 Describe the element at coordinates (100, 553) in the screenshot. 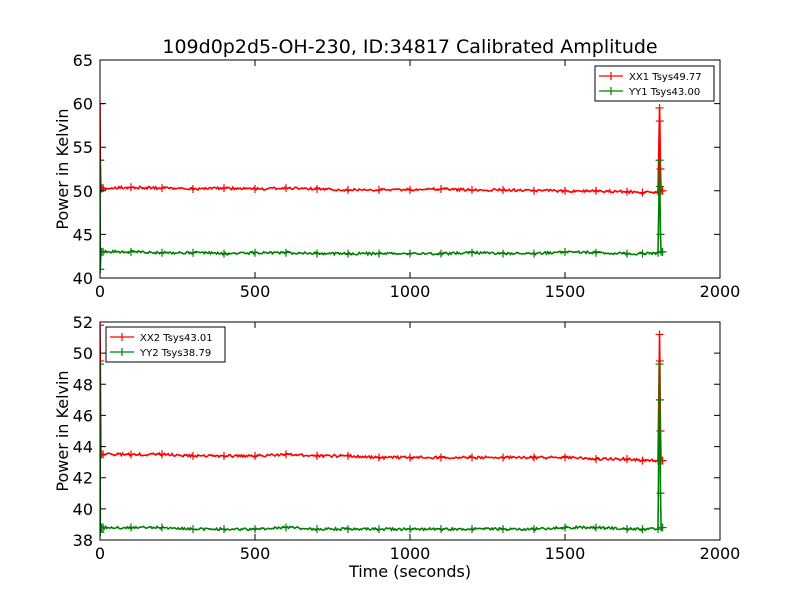

I see `x-tick-label: 0` at that location.